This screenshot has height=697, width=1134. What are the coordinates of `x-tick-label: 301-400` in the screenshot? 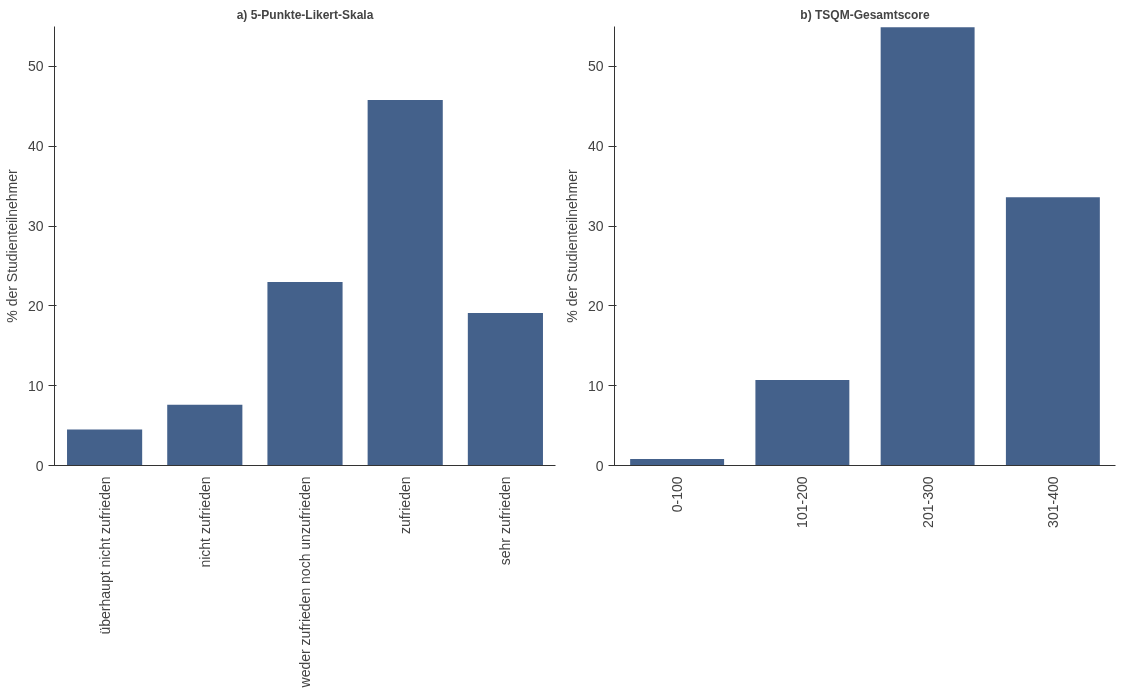 It's located at (1052, 502).